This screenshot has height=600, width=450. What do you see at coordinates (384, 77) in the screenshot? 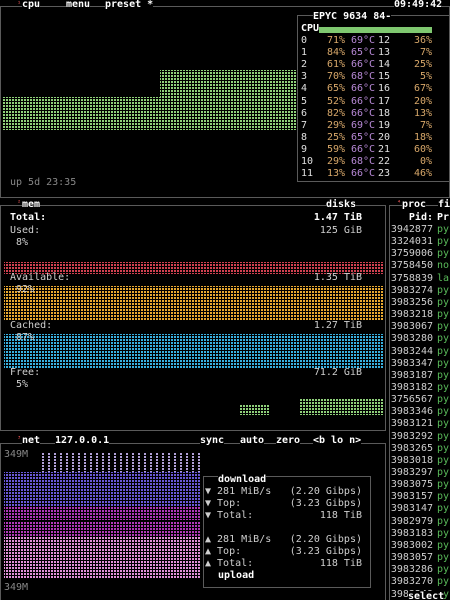
I see `core-id: 15` at bounding box center [384, 77].